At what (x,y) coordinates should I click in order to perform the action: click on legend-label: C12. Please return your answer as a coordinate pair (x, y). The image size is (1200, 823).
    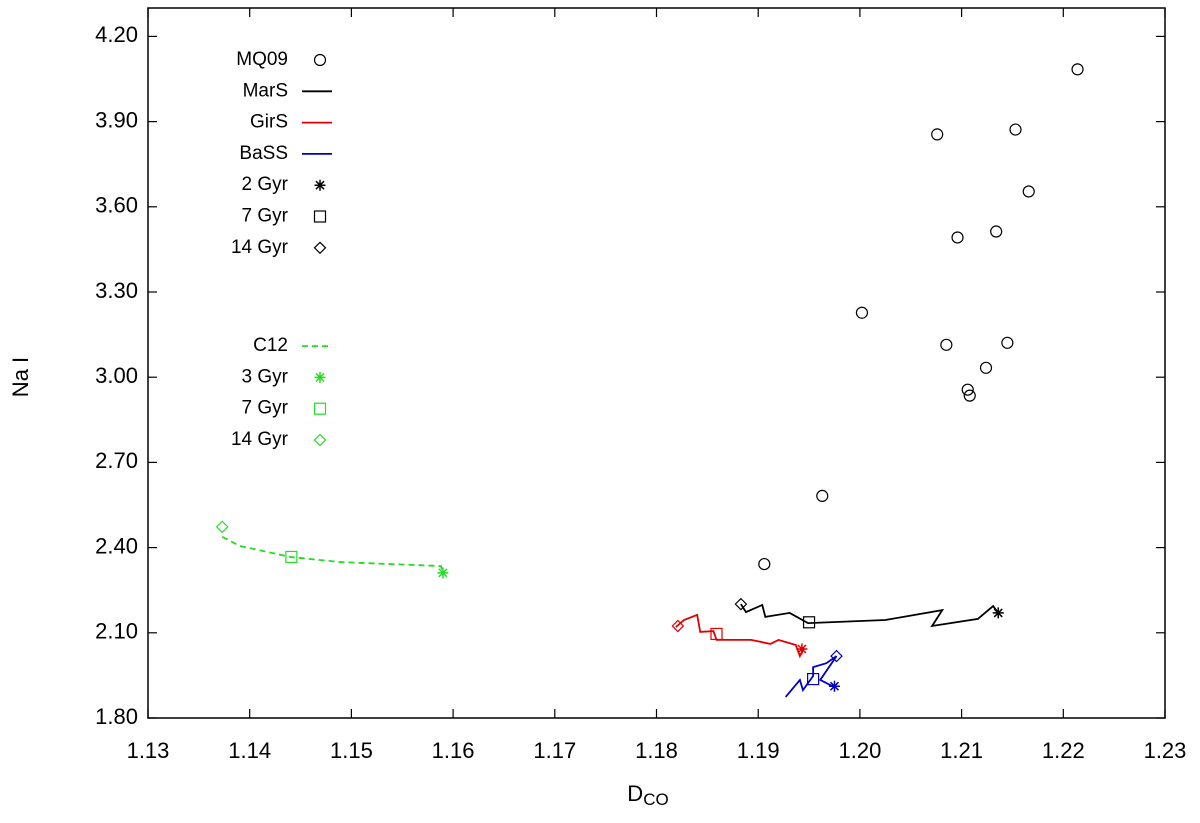
    Looking at the image, I should click on (270, 345).